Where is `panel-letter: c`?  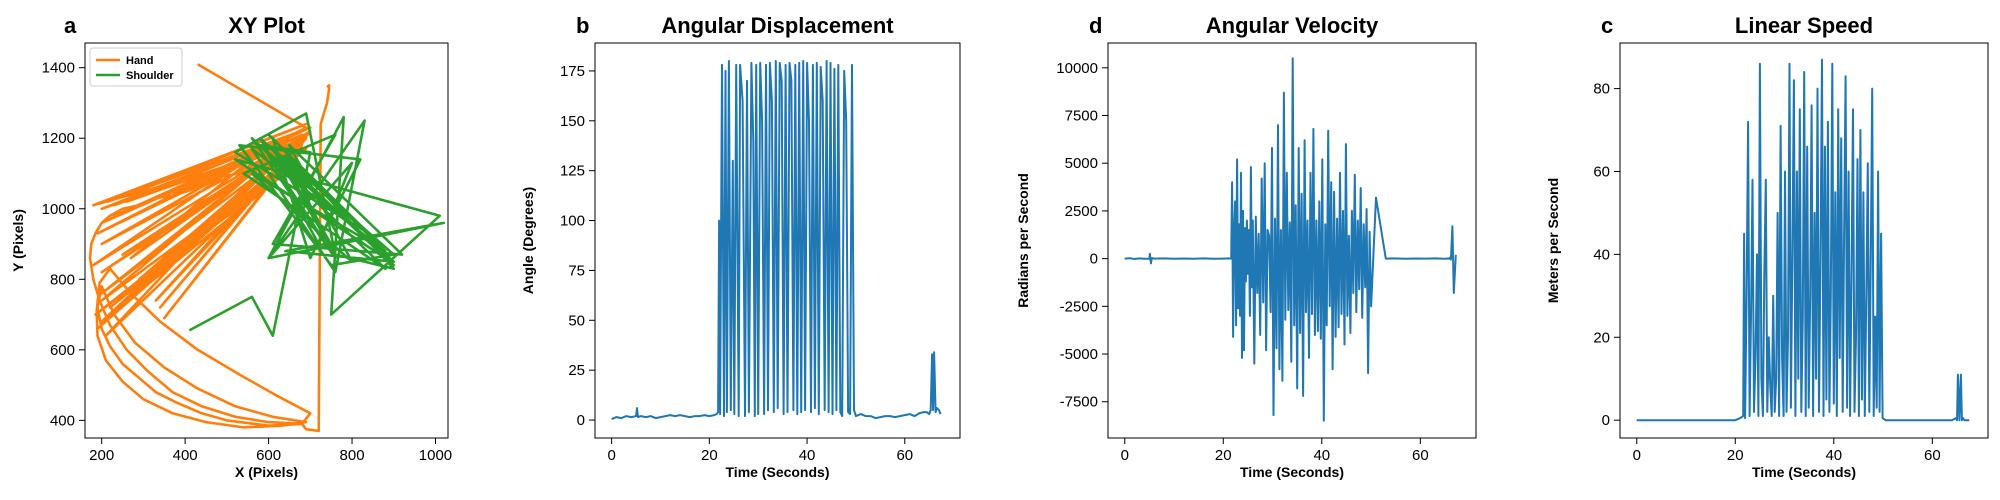 panel-letter: c is located at coordinates (1607, 25).